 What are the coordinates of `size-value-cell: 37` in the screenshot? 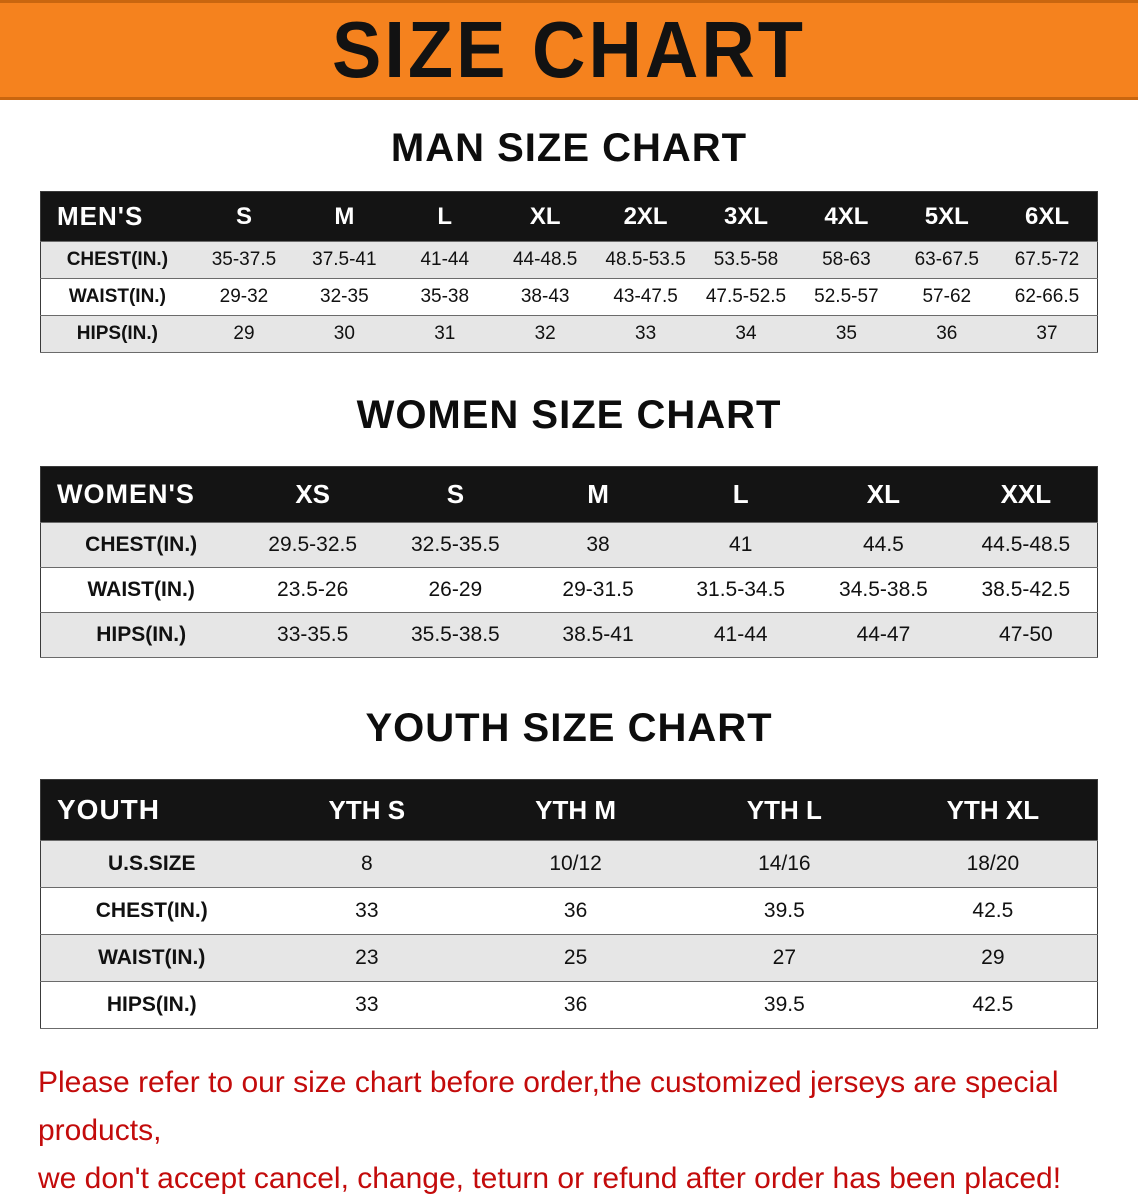 It's located at (1047, 333).